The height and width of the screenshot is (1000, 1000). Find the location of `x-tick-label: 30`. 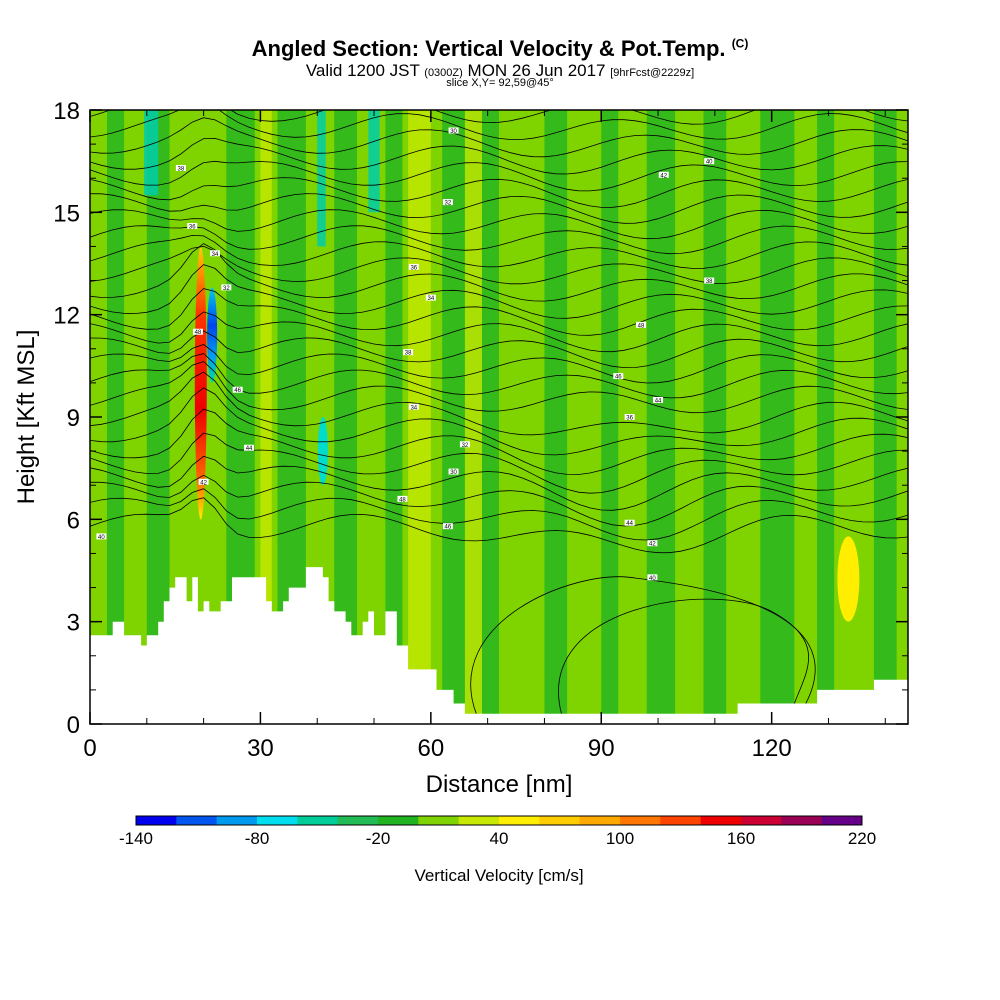

x-tick-label: 30 is located at coordinates (260, 748).